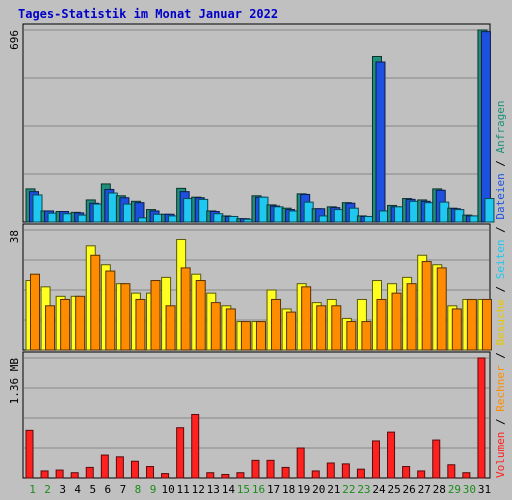 Image resolution: width=512 pixels, height=500 pixels. Describe the element at coordinates (500, 388) in the screenshot. I see `legend-item-rechner: Rechner` at that location.